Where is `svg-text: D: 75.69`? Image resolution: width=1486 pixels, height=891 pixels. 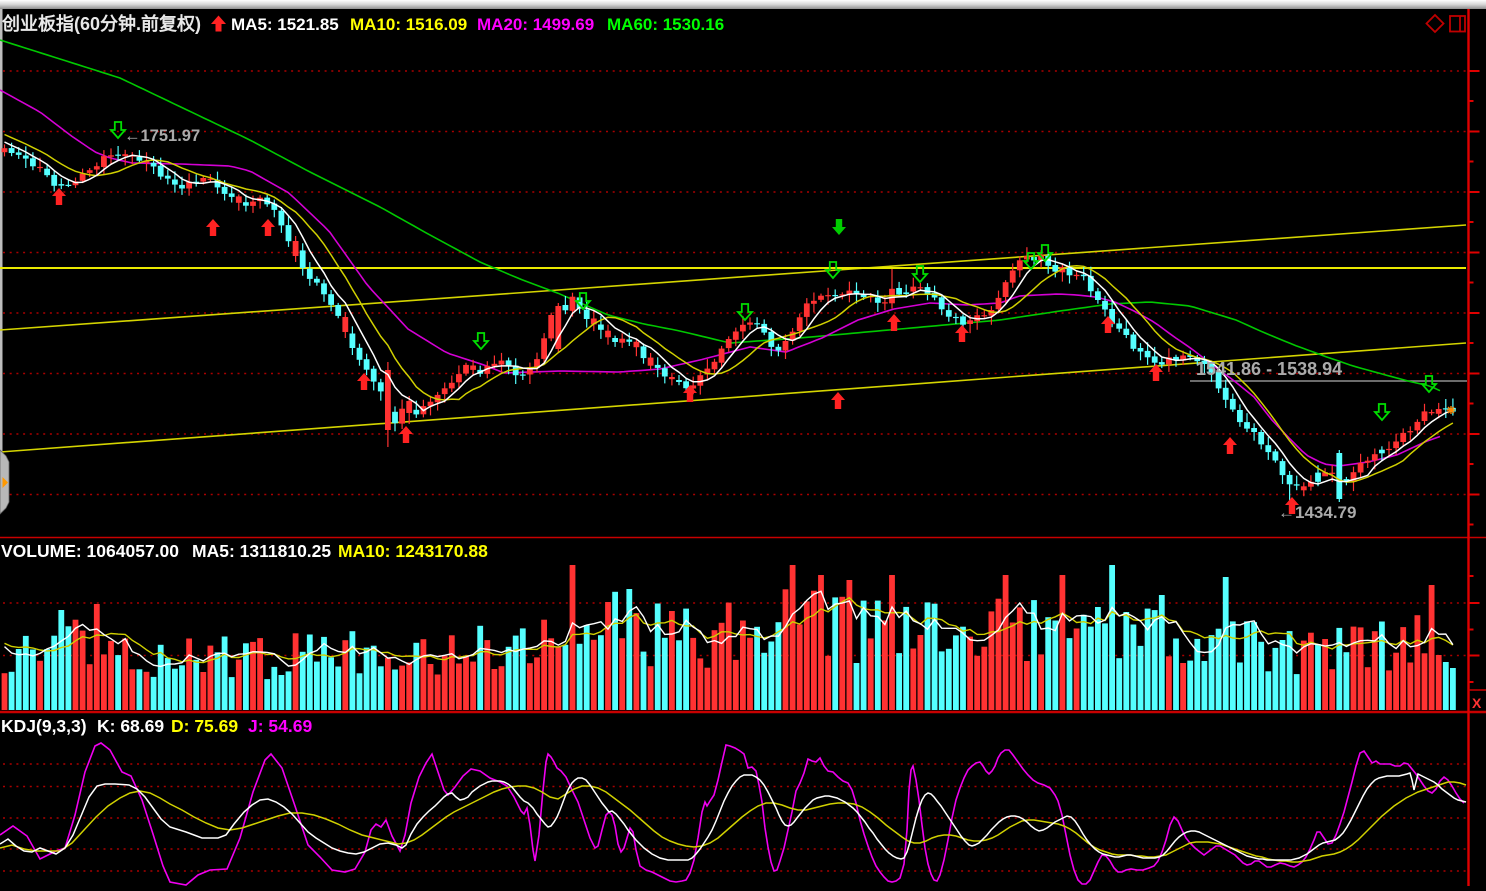 svg-text: D: 75.69 is located at coordinates (204, 726).